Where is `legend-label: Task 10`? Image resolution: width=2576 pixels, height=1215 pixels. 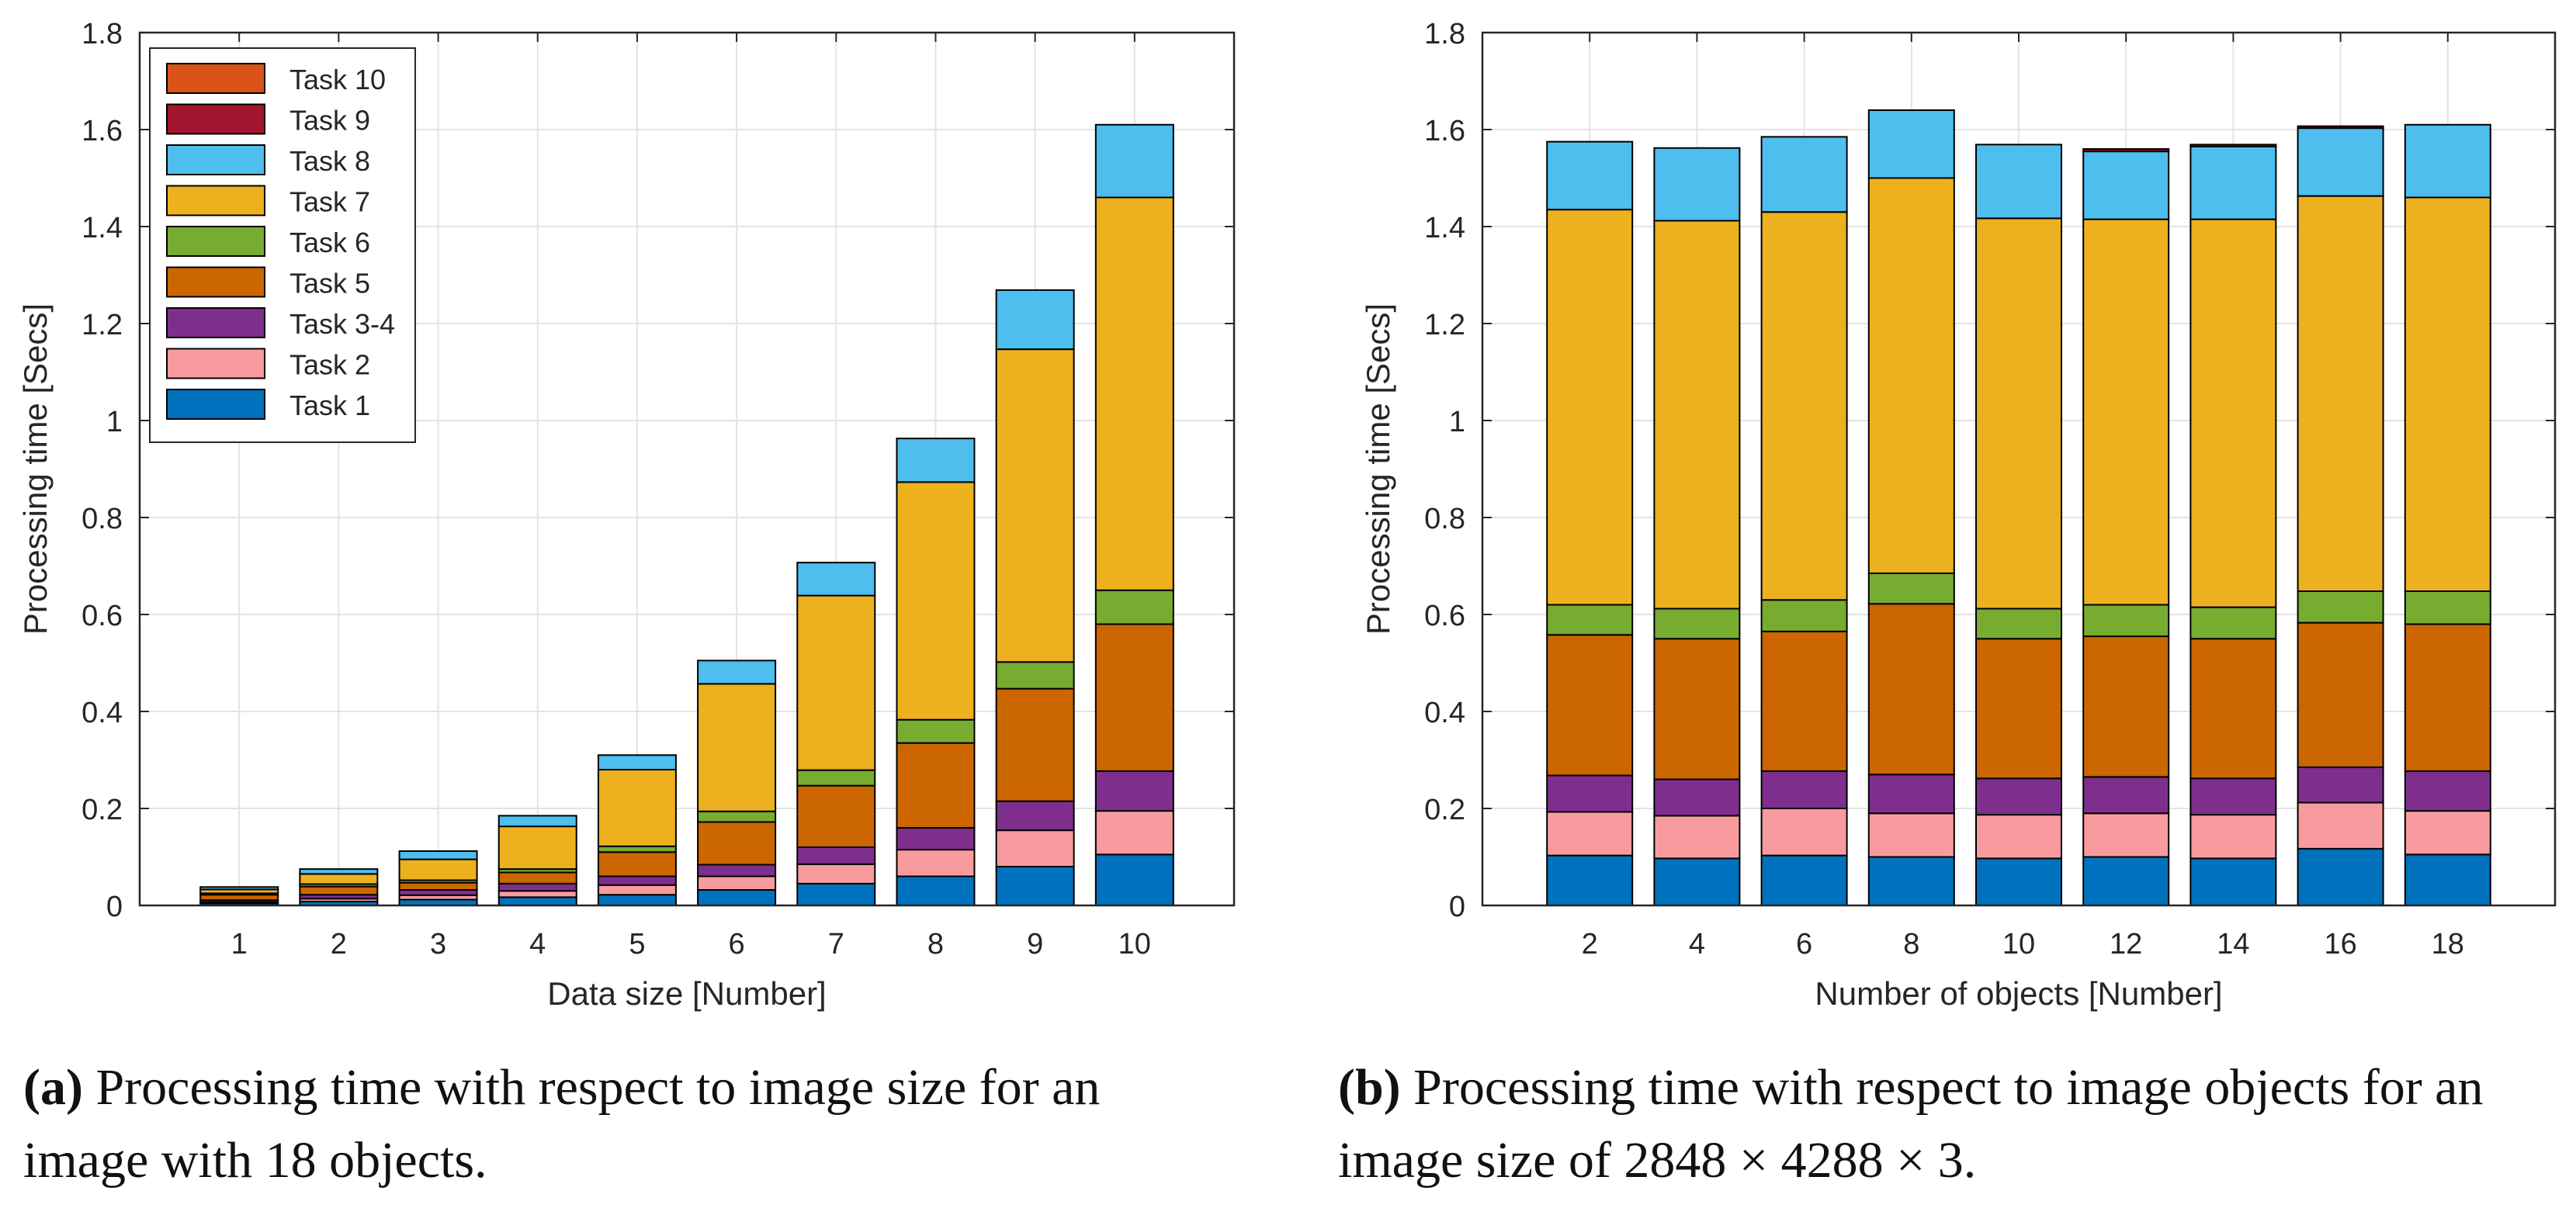
legend-label: Task 10 is located at coordinates (337, 79).